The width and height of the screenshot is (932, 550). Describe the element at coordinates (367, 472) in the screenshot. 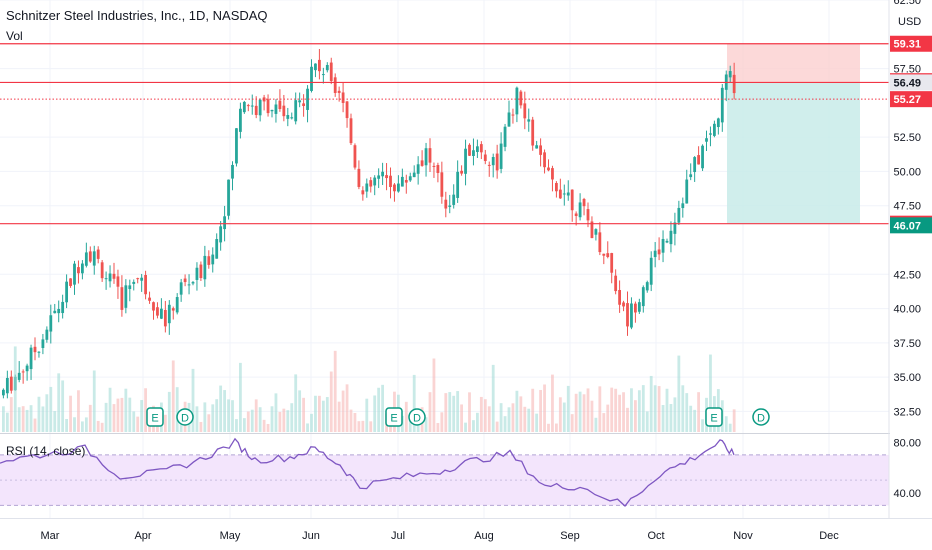

I see `rsi-line` at that location.